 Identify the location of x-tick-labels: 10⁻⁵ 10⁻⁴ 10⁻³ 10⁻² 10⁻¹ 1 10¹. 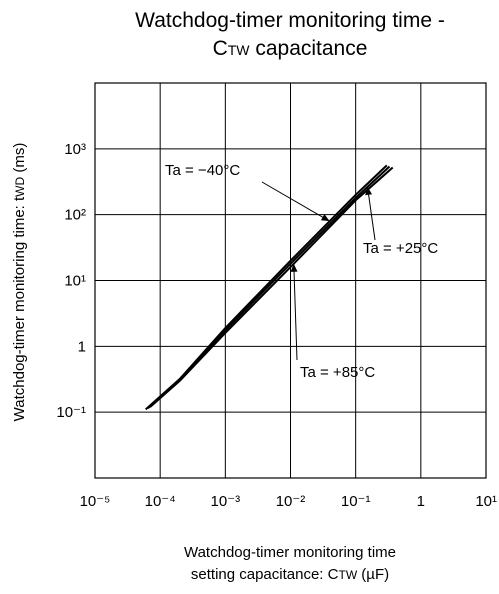
(288, 501).